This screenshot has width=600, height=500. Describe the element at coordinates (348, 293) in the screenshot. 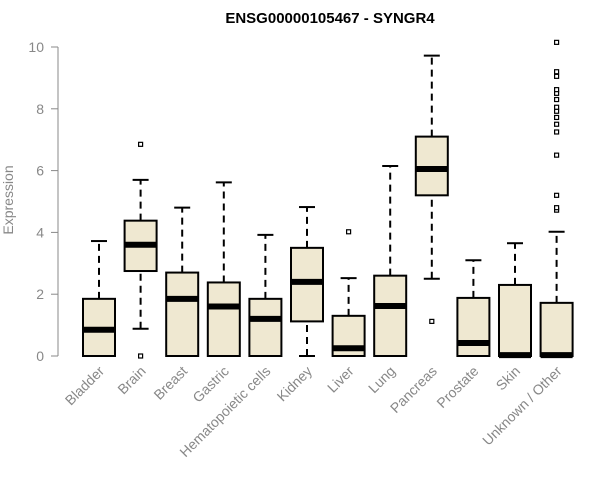

I see `box-liver` at that location.